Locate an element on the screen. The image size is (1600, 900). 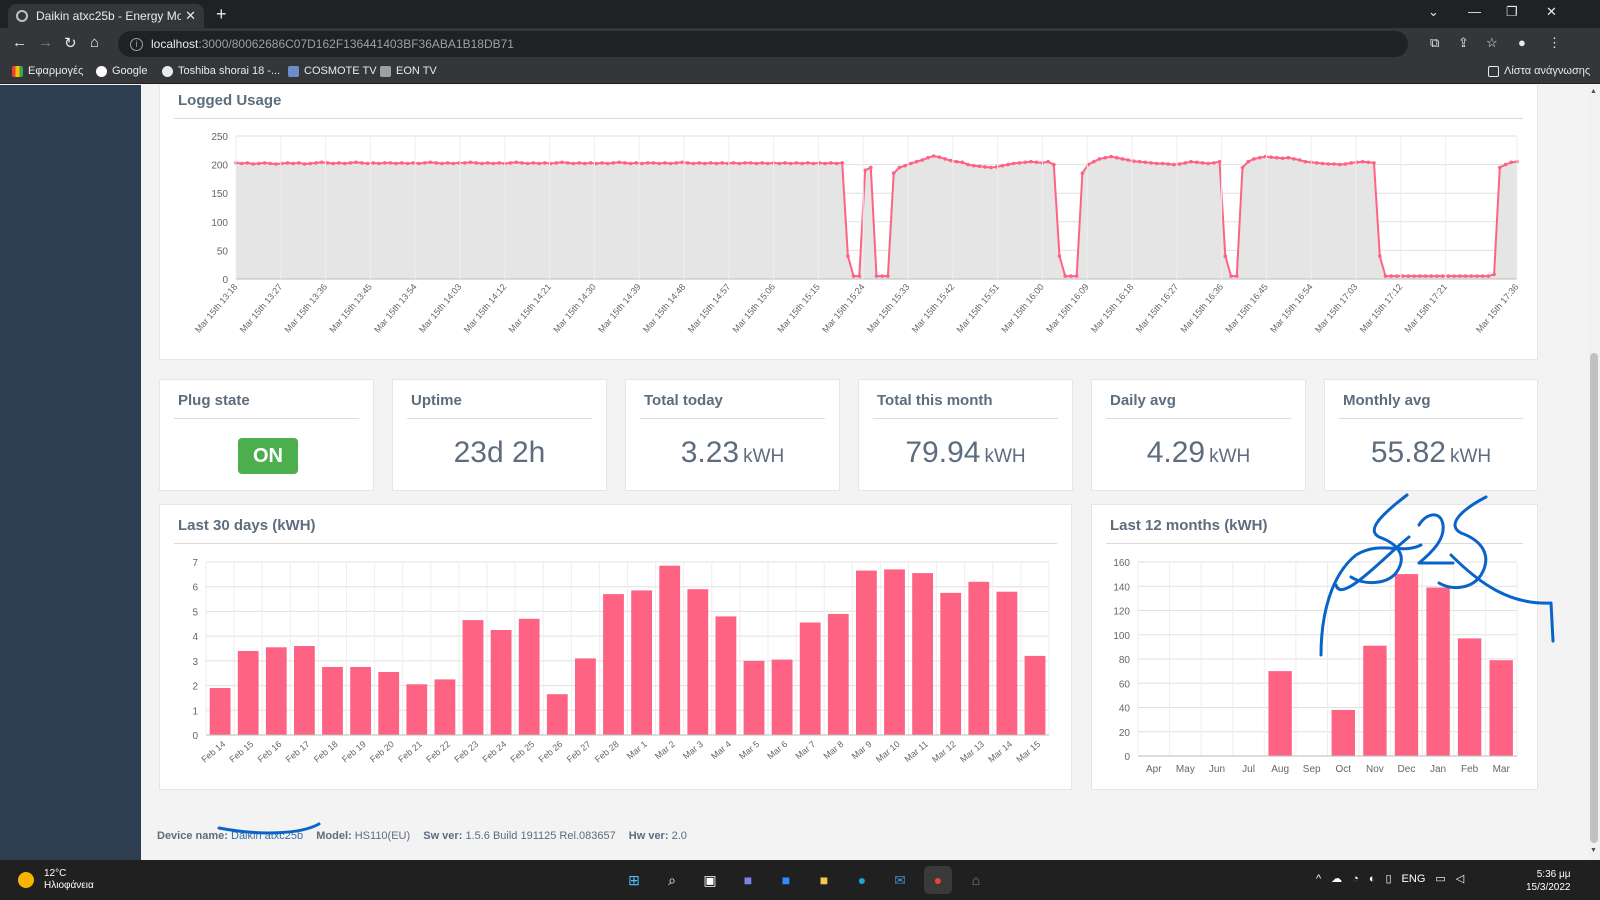
daily-avg-title: Daily avg is located at coordinates (1143, 400).